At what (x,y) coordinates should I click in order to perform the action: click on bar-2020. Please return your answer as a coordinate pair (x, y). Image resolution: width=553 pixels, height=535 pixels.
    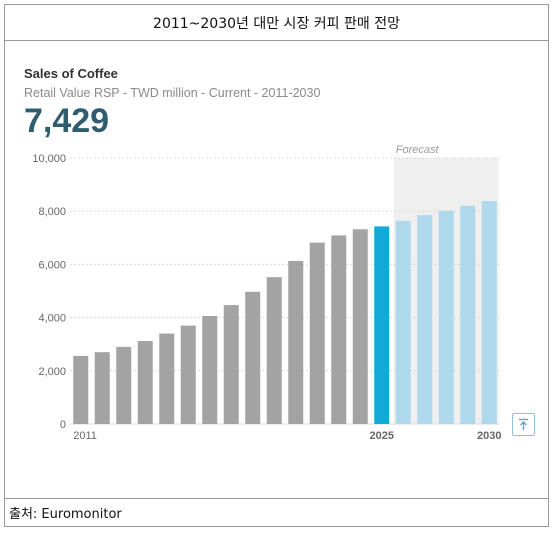
    Looking at the image, I should click on (274, 350).